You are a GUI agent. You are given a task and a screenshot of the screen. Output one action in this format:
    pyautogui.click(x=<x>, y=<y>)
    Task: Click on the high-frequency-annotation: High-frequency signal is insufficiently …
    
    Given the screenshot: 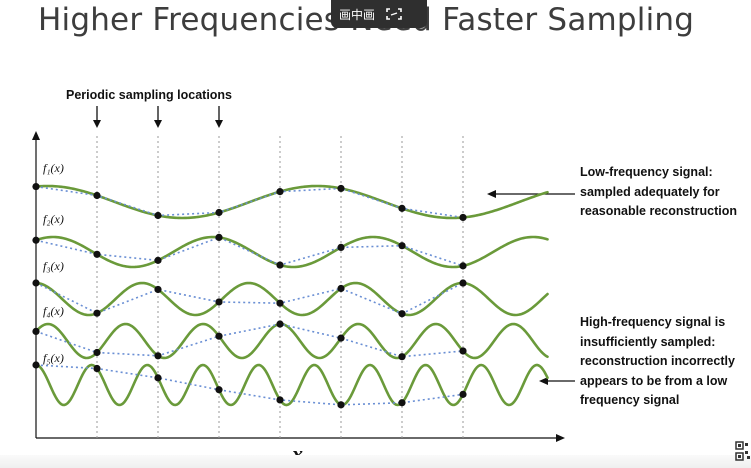 What is the action you would take?
    pyautogui.click(x=657, y=361)
    